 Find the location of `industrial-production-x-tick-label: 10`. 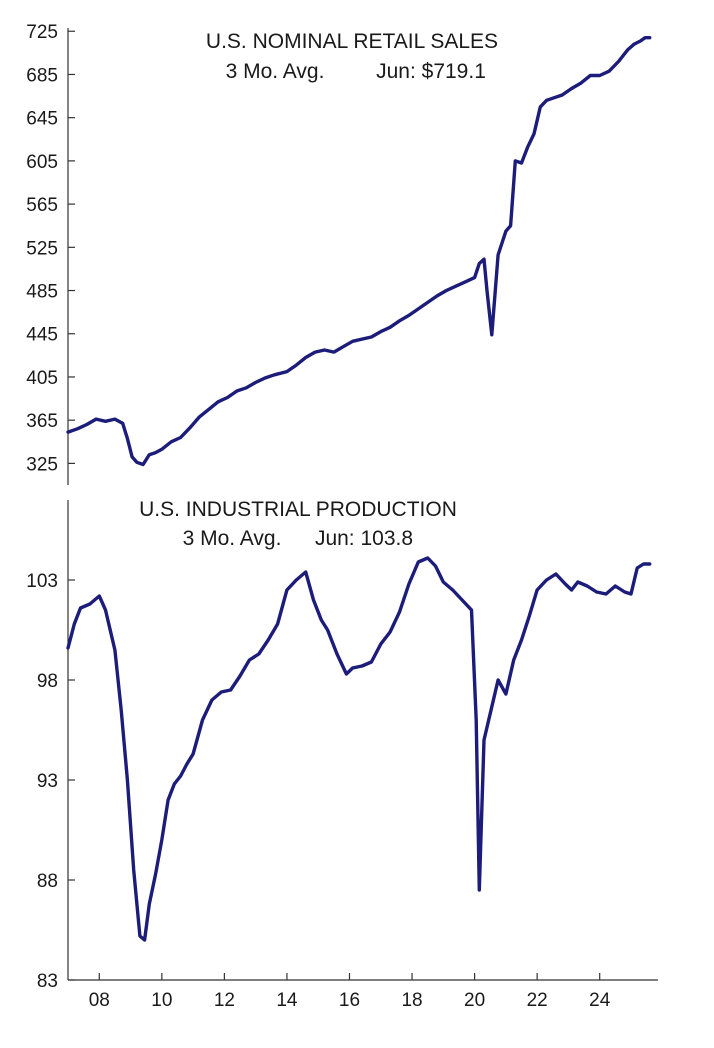

industrial-production-x-tick-label: 10 is located at coordinates (161, 1000).